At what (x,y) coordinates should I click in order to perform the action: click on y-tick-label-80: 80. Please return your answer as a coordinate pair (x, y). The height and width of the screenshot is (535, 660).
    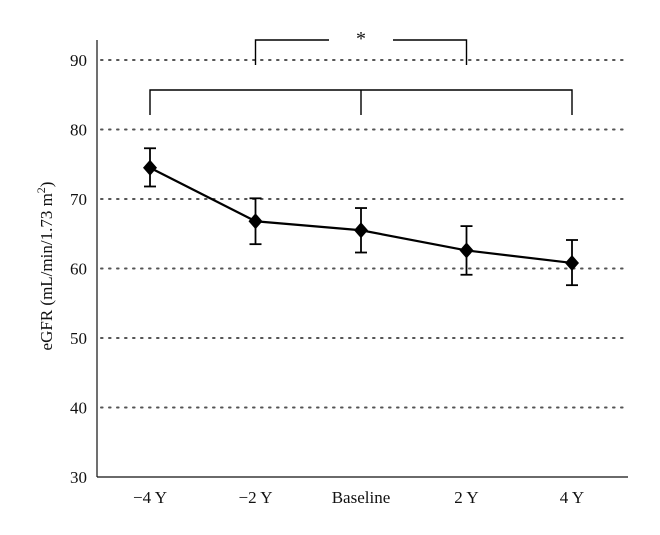
    Looking at the image, I should click on (78, 130).